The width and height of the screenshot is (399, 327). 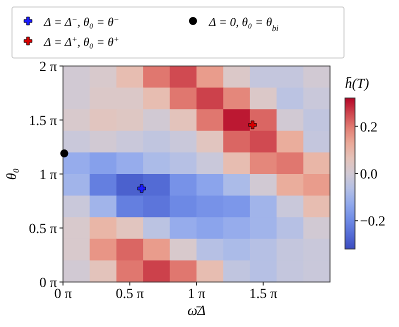 I want to click on y-tick-label: 2 π, so click(x=48, y=67).